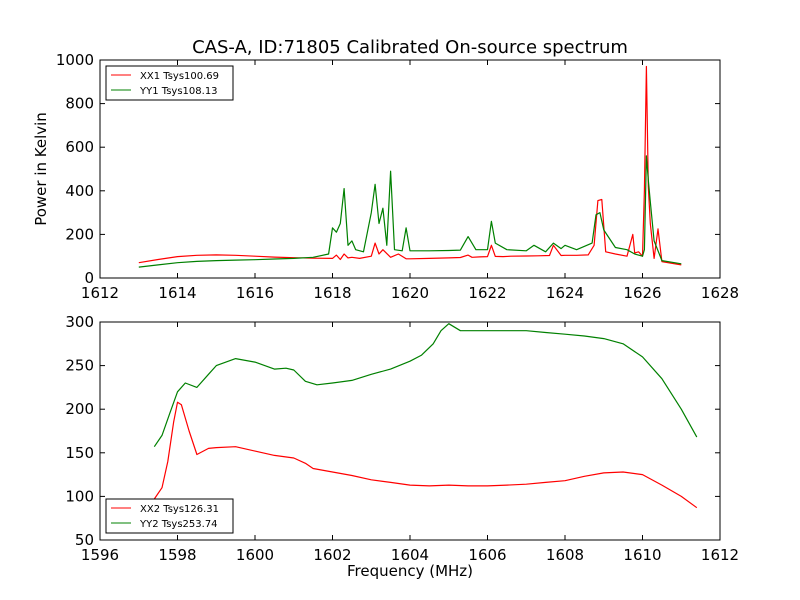 The image size is (800, 600). What do you see at coordinates (410, 571) in the screenshot?
I see `bottom-chart-xlabel: Frequency (MHz)` at bounding box center [410, 571].